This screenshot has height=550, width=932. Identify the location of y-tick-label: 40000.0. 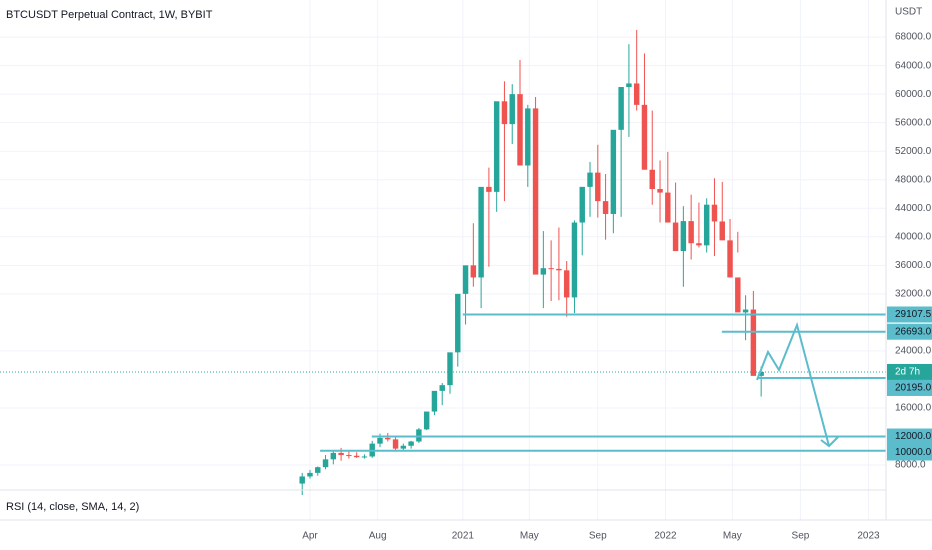
(913, 236).